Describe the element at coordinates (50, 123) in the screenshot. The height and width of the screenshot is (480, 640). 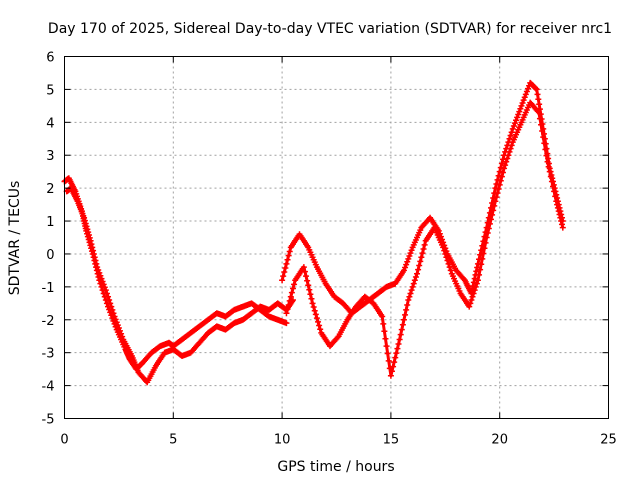
I see `y-tick-label: 4` at that location.